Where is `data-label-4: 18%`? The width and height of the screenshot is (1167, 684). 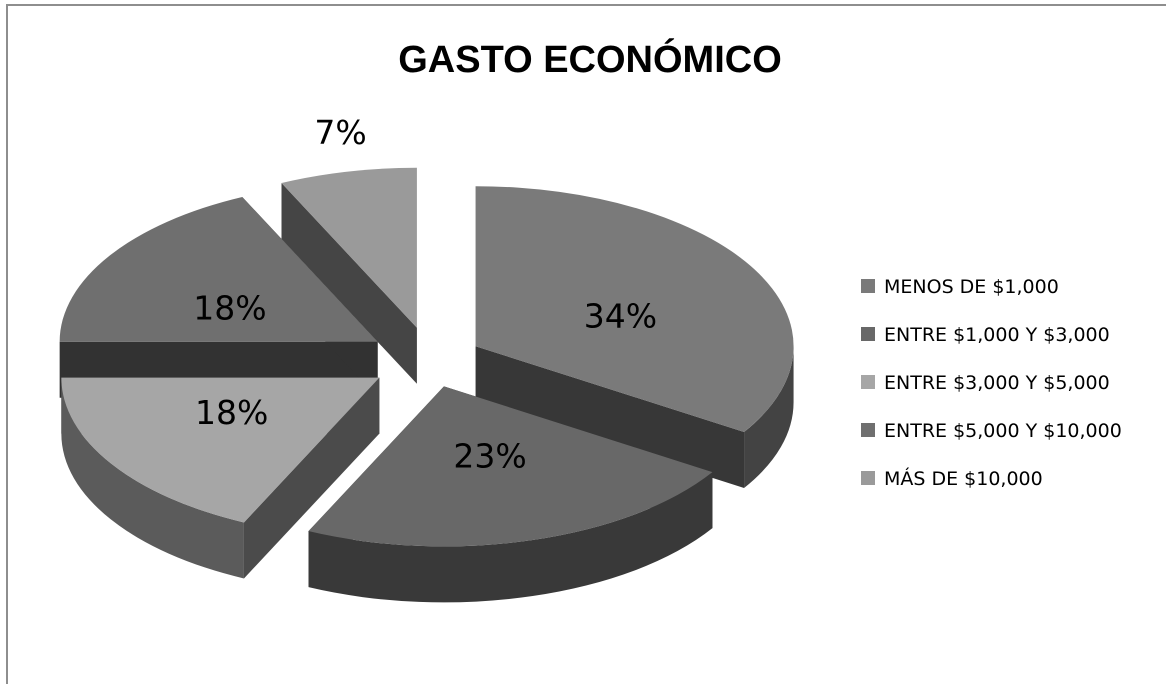
data-label-4: 18% is located at coordinates (229, 307).